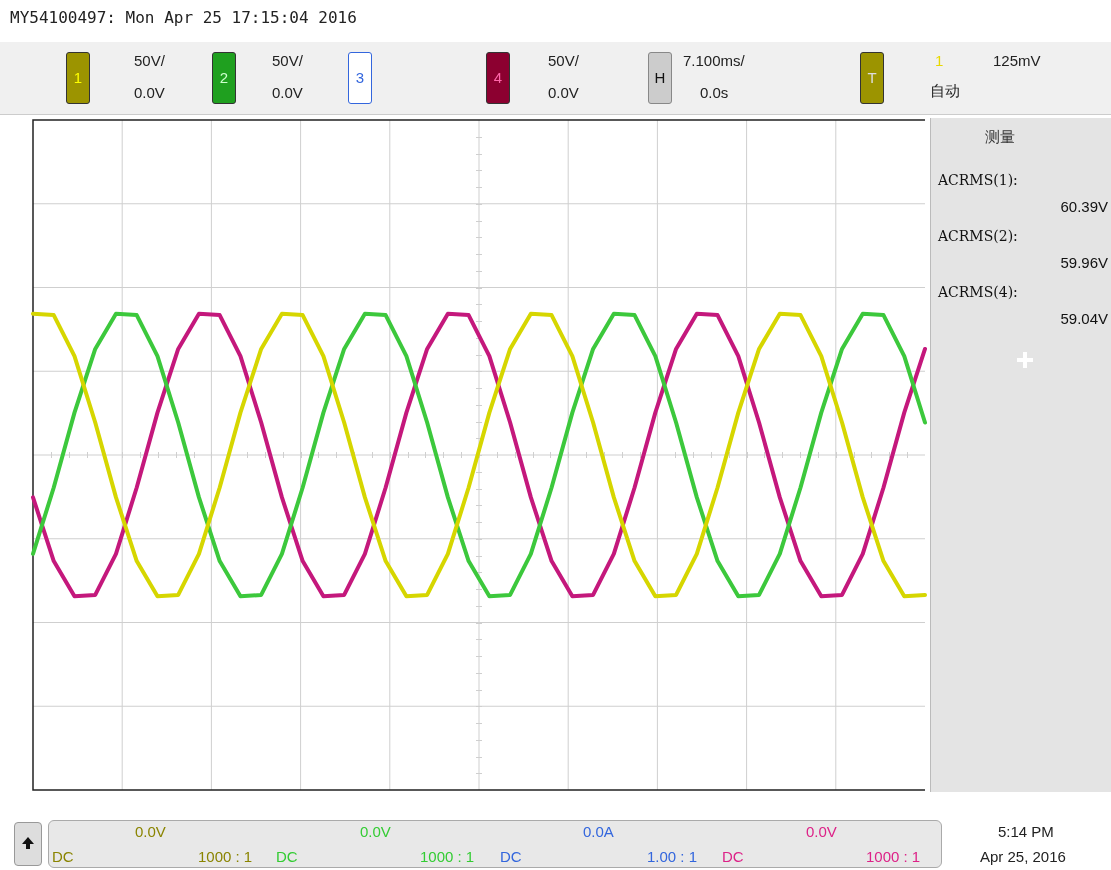  Describe the element at coordinates (1084, 206) in the screenshot. I see `text: 60.39V` at that location.